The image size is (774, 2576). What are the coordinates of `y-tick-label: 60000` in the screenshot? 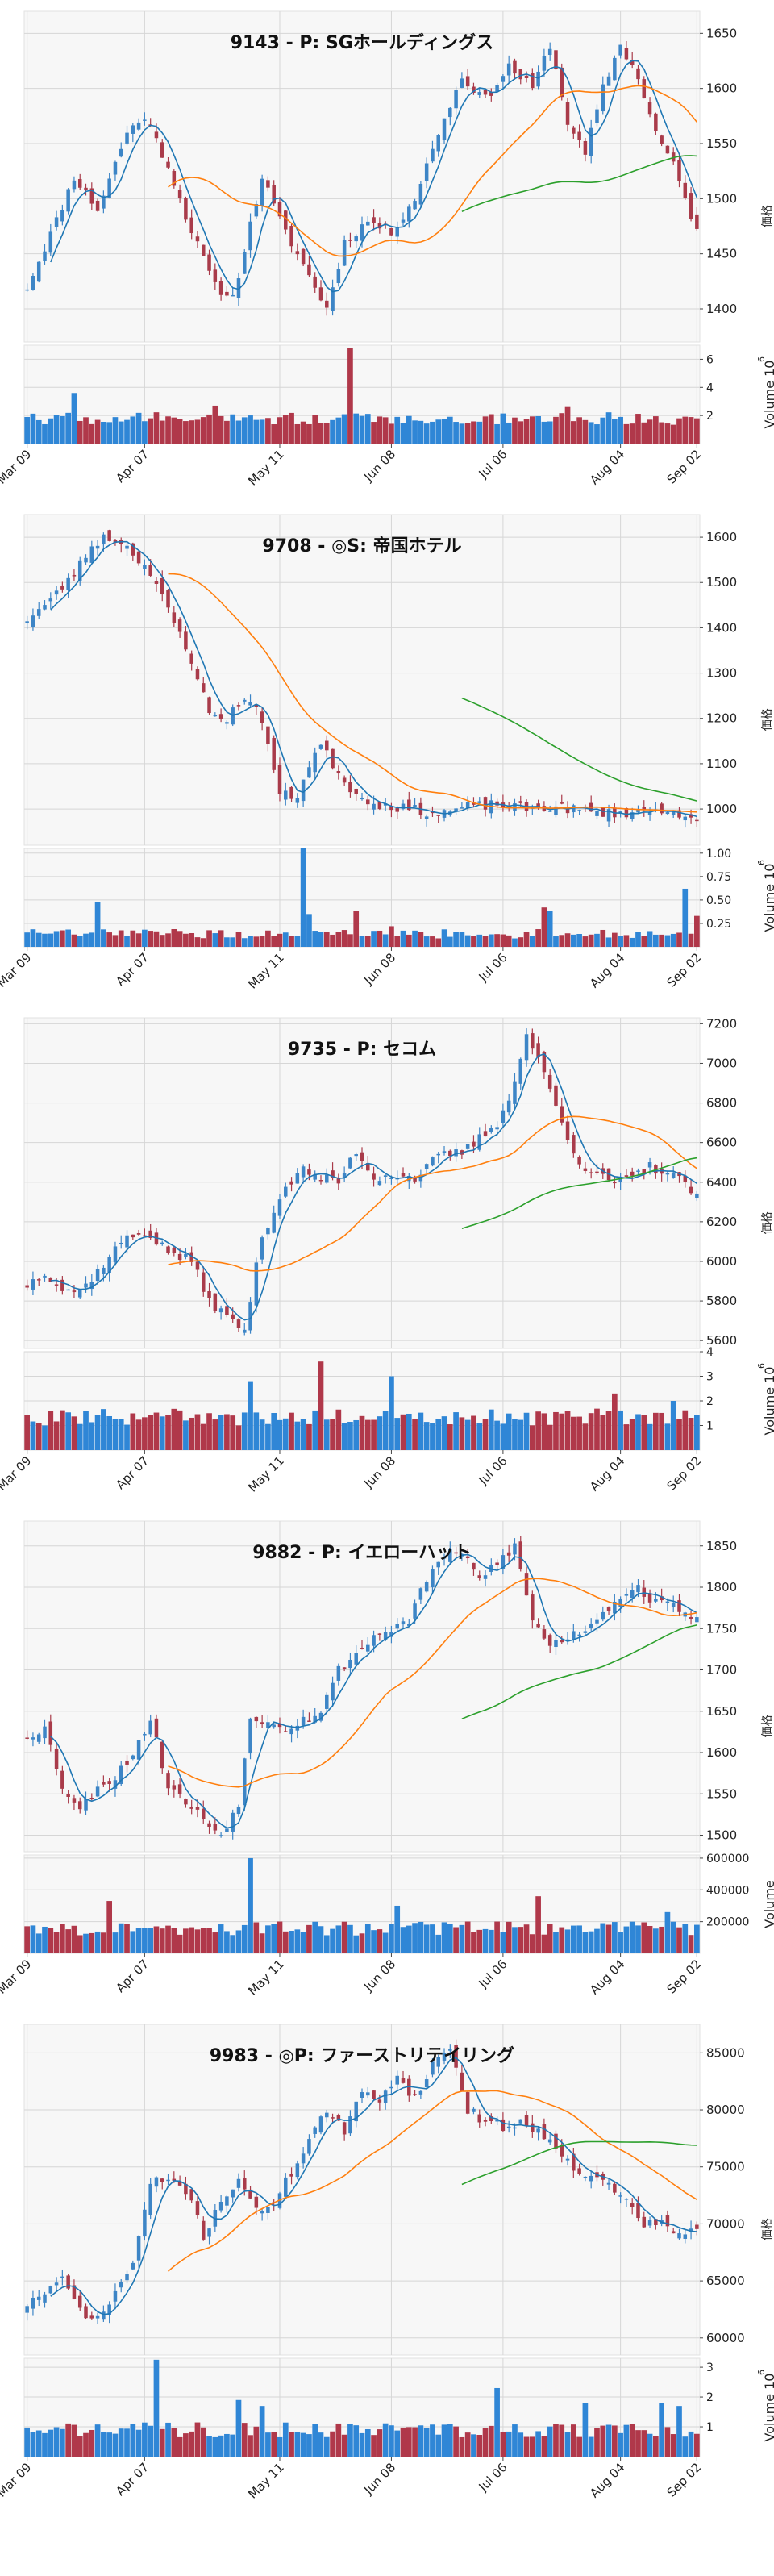 It's located at (725, 2338).